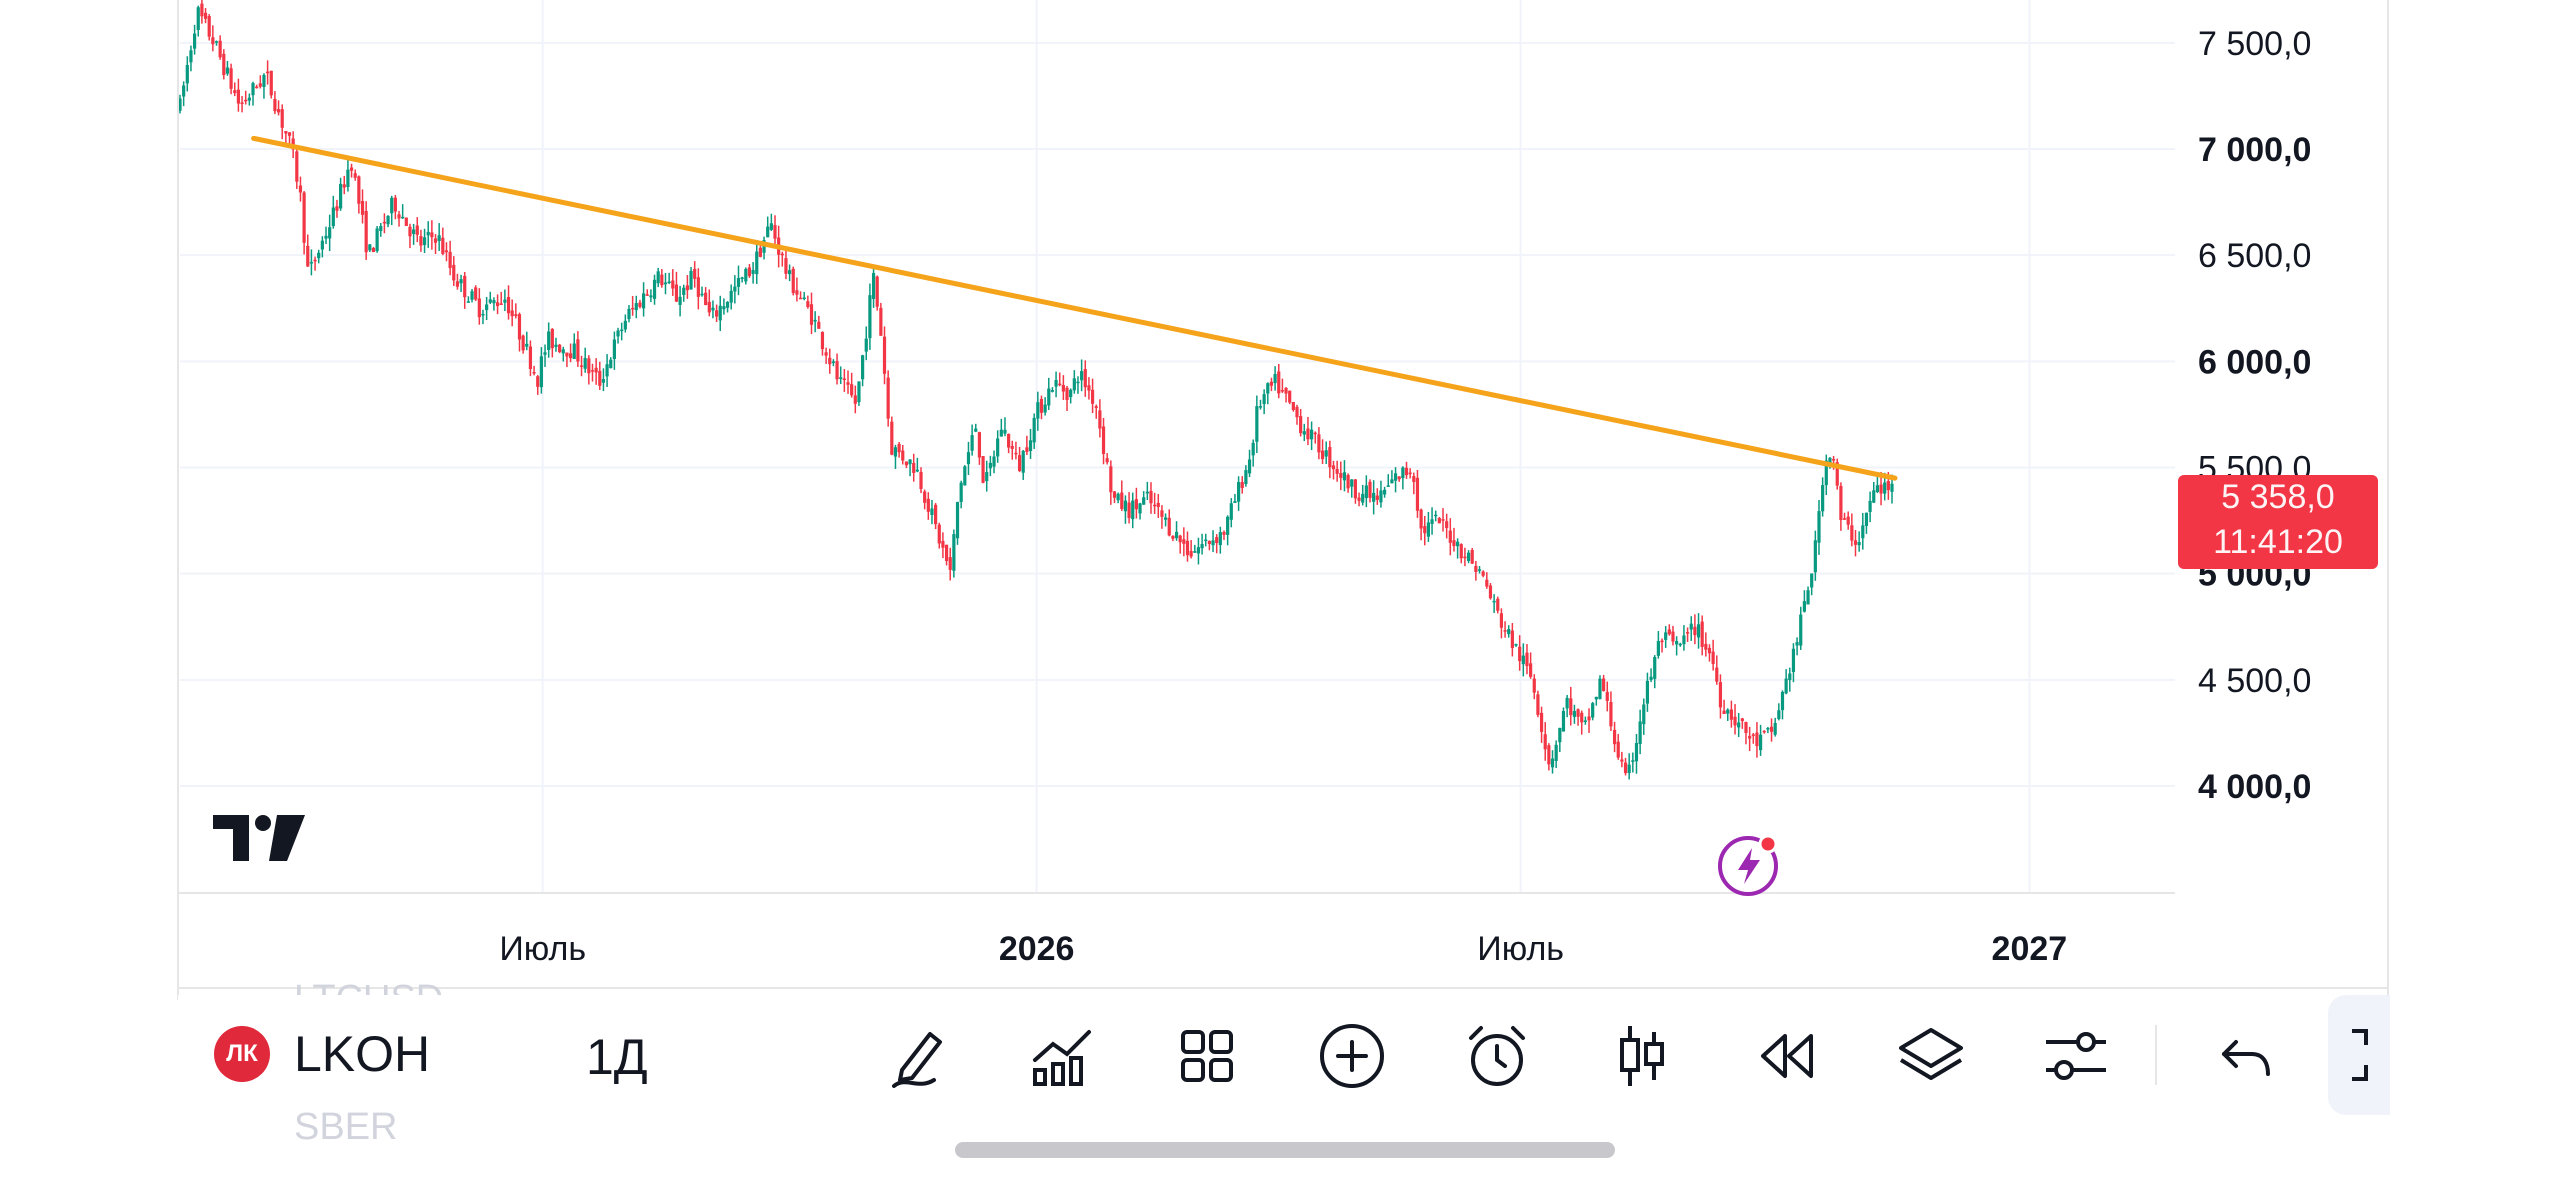 This screenshot has width=2556, height=1179. What do you see at coordinates (1642, 1056) in the screenshot?
I see `chart-type-icon` at bounding box center [1642, 1056].